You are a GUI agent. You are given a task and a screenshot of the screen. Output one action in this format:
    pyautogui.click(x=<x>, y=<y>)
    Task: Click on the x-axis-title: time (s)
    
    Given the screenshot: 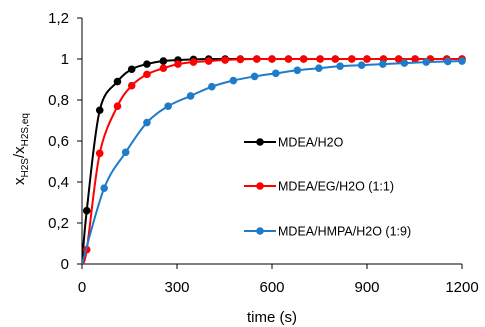 What is the action you would take?
    pyautogui.click(x=272, y=317)
    